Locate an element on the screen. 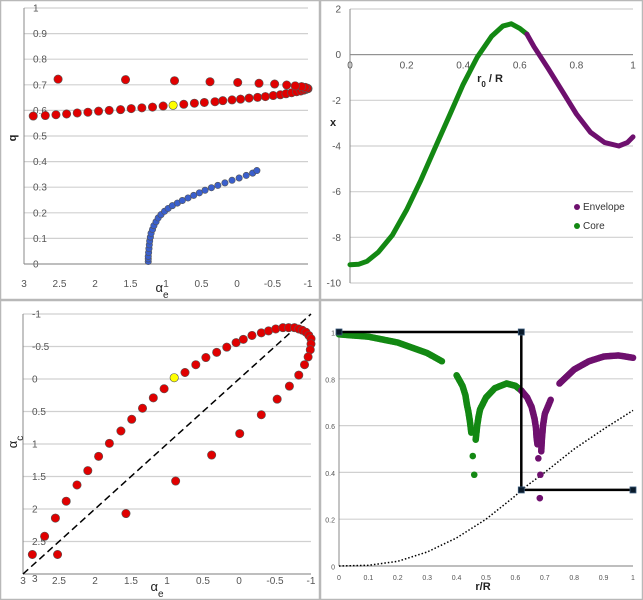 Image resolution: width=643 pixels, height=600 pixels. y-axis-label-alpha-c: αc is located at coordinates (15, 442).